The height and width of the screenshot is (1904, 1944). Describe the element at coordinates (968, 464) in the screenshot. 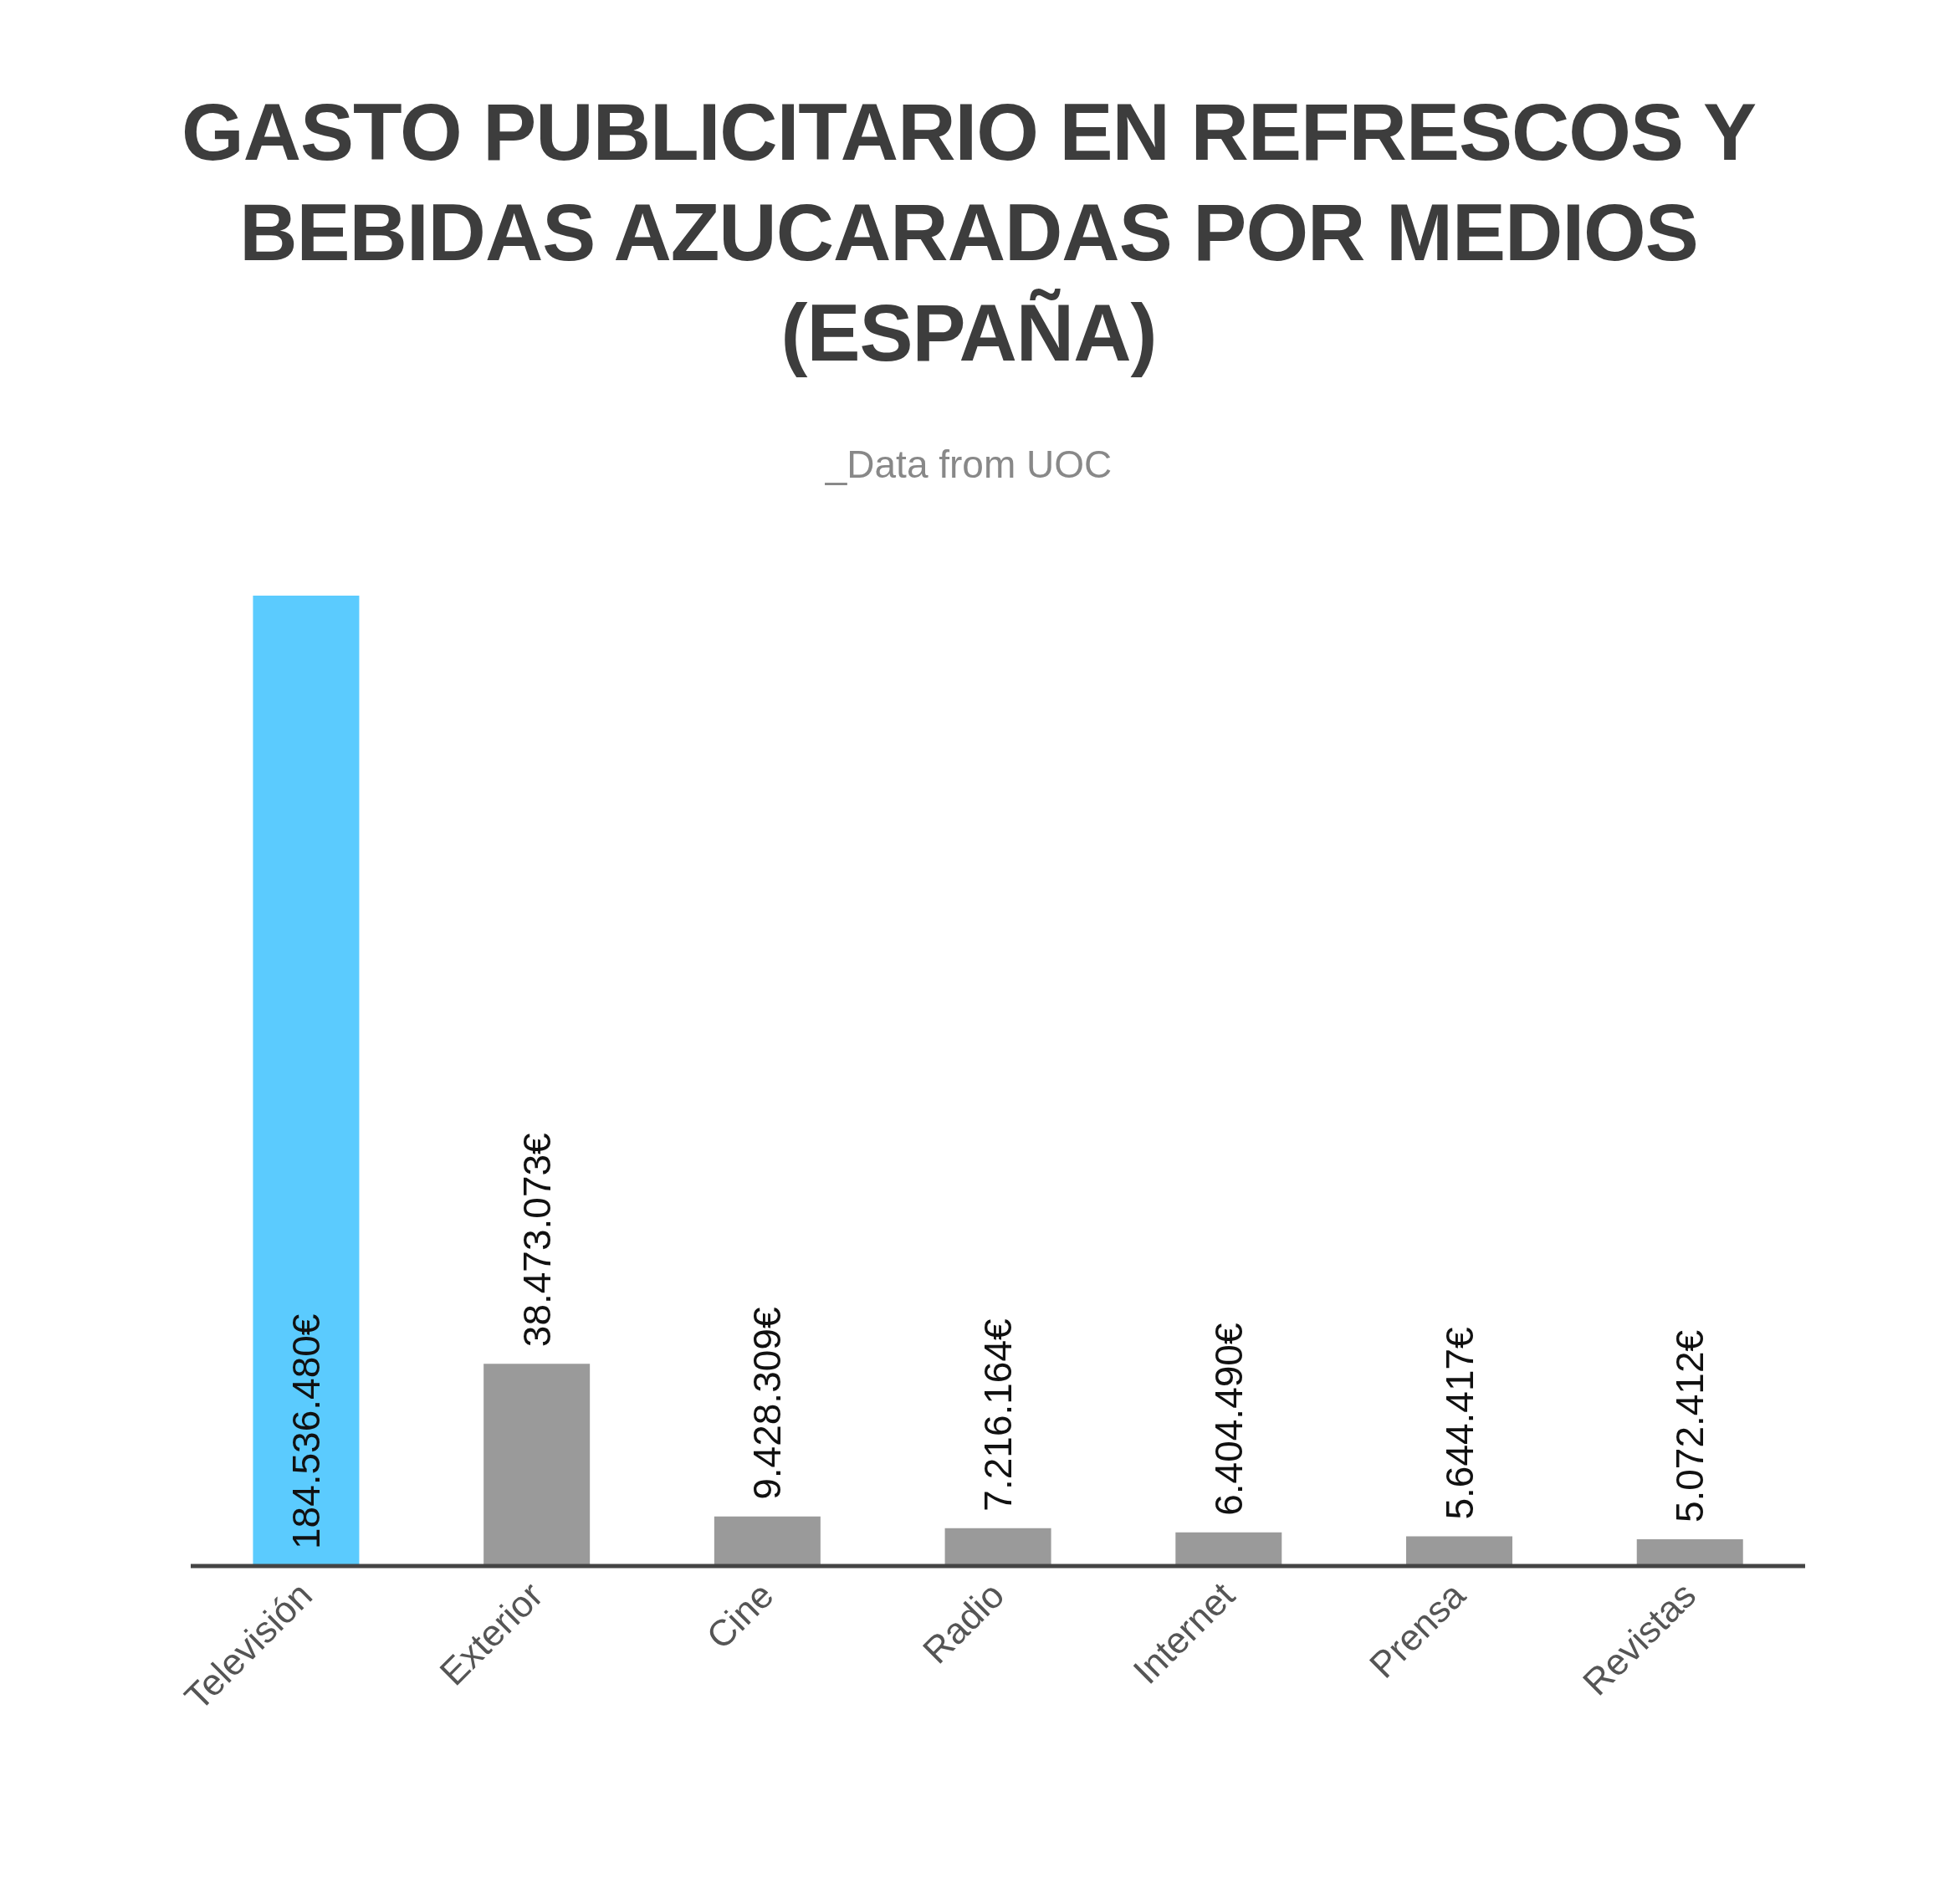

I see `chart-subtitle: _Data from UOC` at that location.